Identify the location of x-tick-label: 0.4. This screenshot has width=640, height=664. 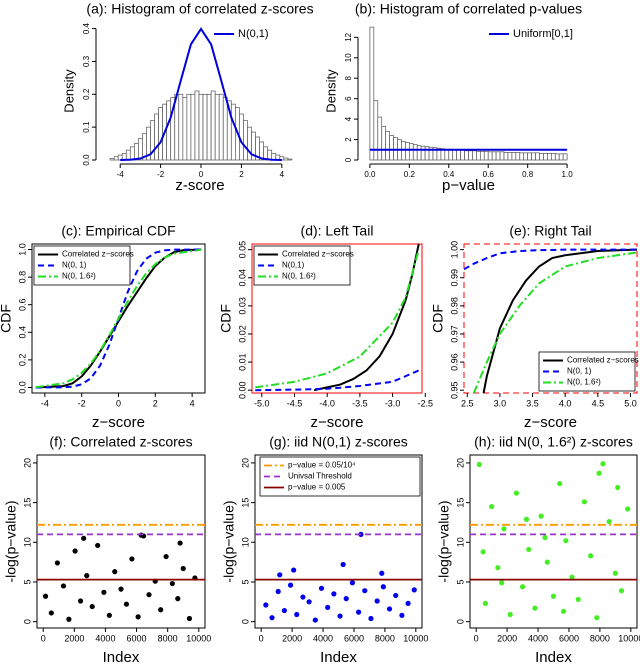
(449, 174).